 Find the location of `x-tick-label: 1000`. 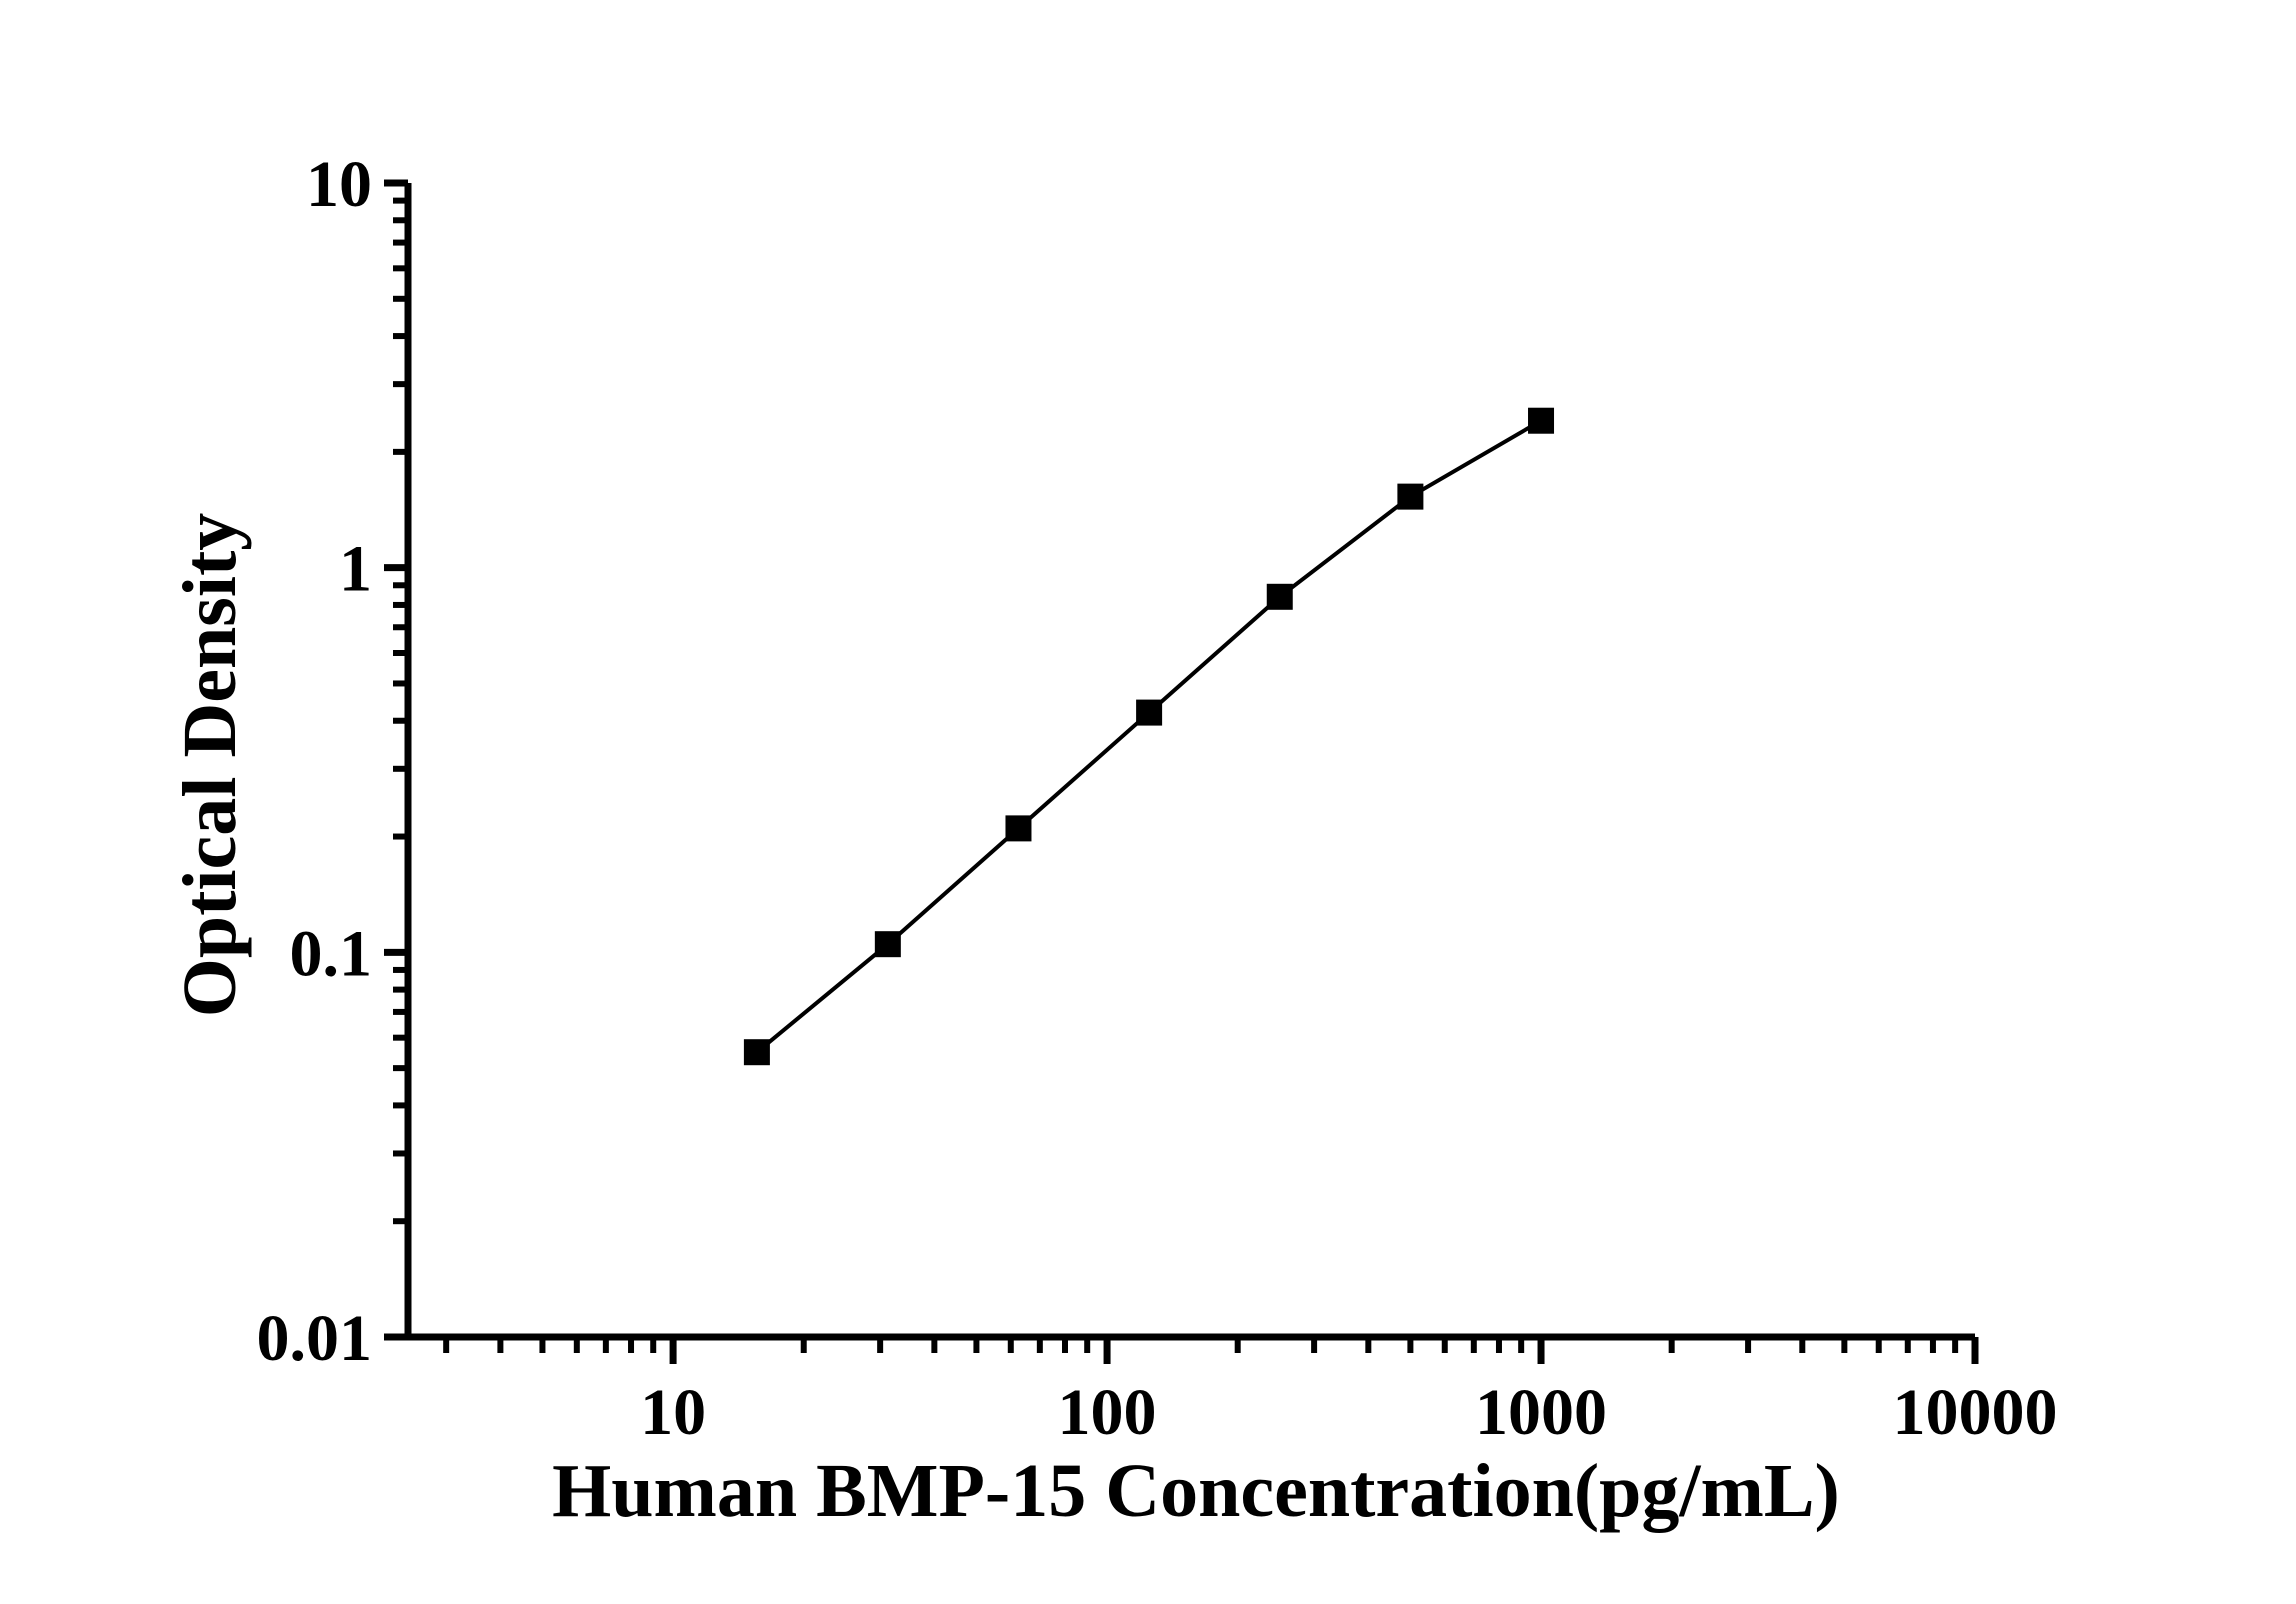

x-tick-label: 1000 is located at coordinates (1541, 1412).